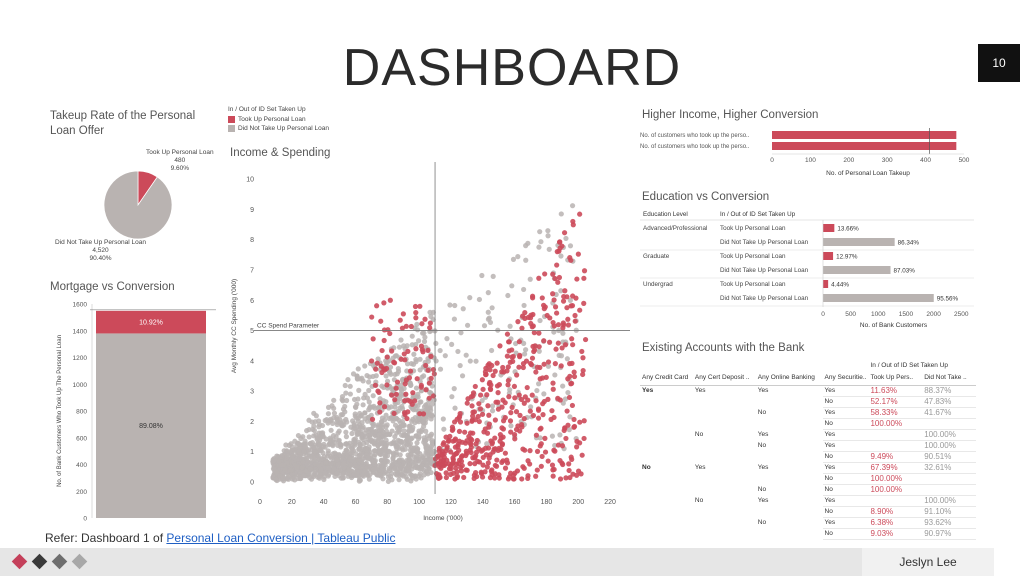 The height and width of the screenshot is (576, 1024). I want to click on legend-item-not: Did Not Take Up Personal Loan, so click(278, 128).